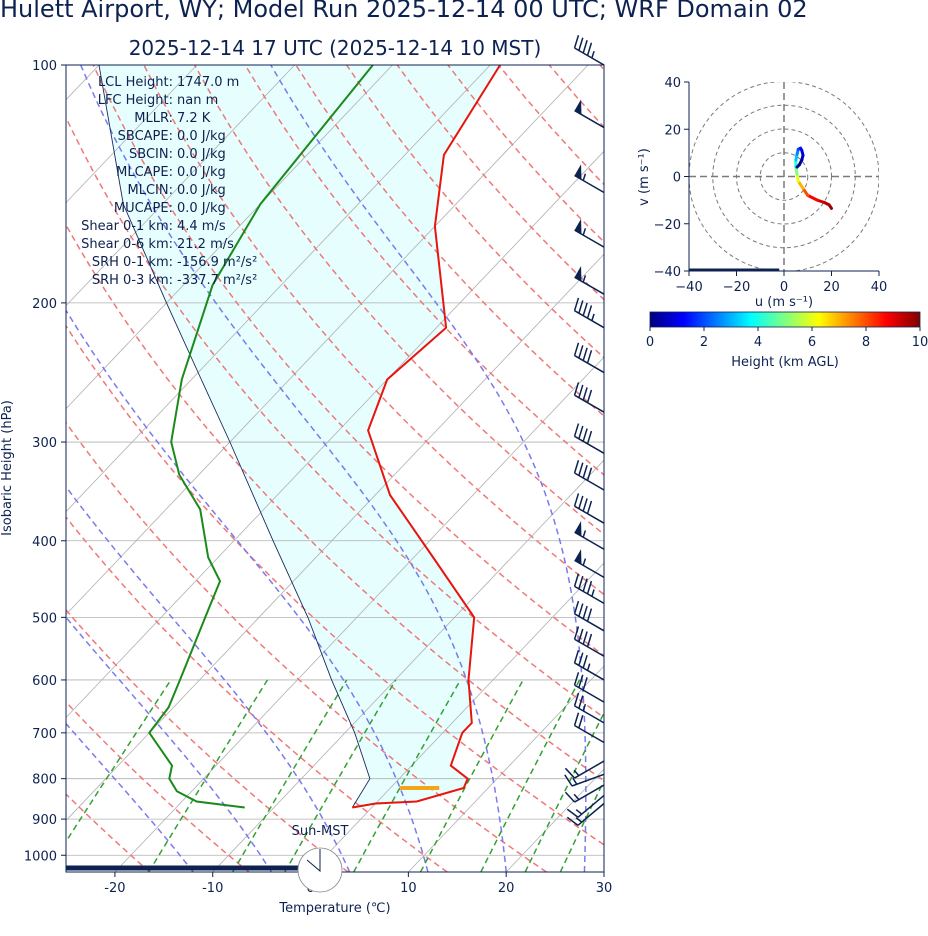  I want to click on colorbar-tick-label: 0, so click(650, 342).